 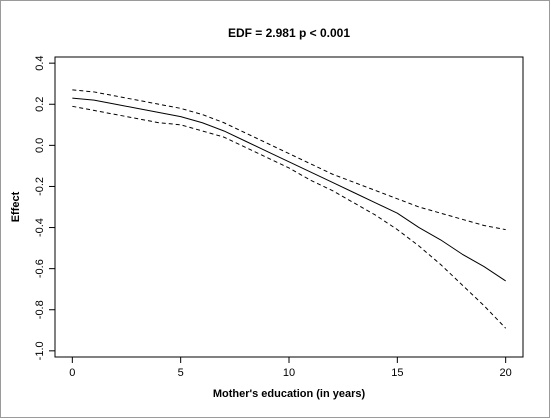 I want to click on x-tick-label-1: 5, so click(x=181, y=373).